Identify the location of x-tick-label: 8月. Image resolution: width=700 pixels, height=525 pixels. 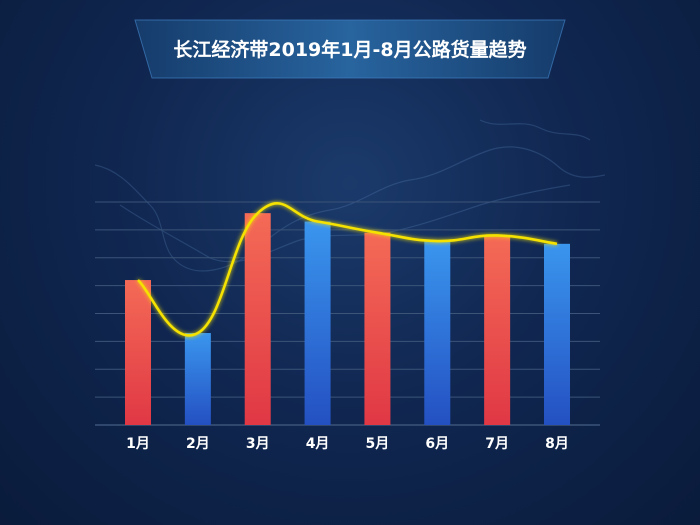
(557, 444).